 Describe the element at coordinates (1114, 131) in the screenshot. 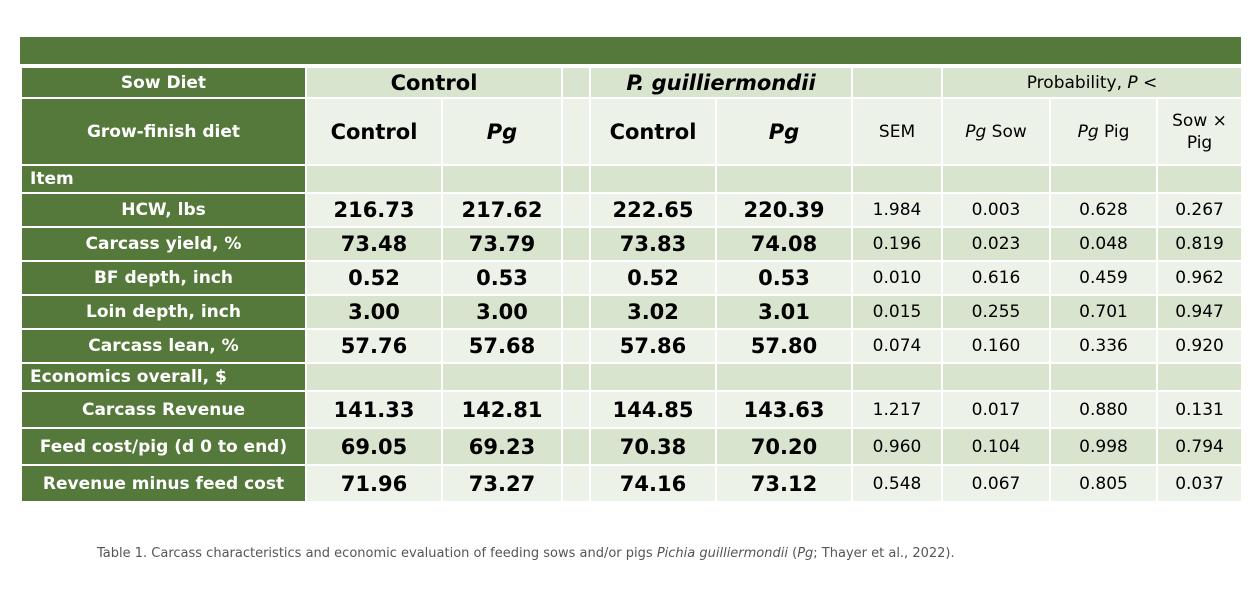

I see `text-segment: Pig` at that location.